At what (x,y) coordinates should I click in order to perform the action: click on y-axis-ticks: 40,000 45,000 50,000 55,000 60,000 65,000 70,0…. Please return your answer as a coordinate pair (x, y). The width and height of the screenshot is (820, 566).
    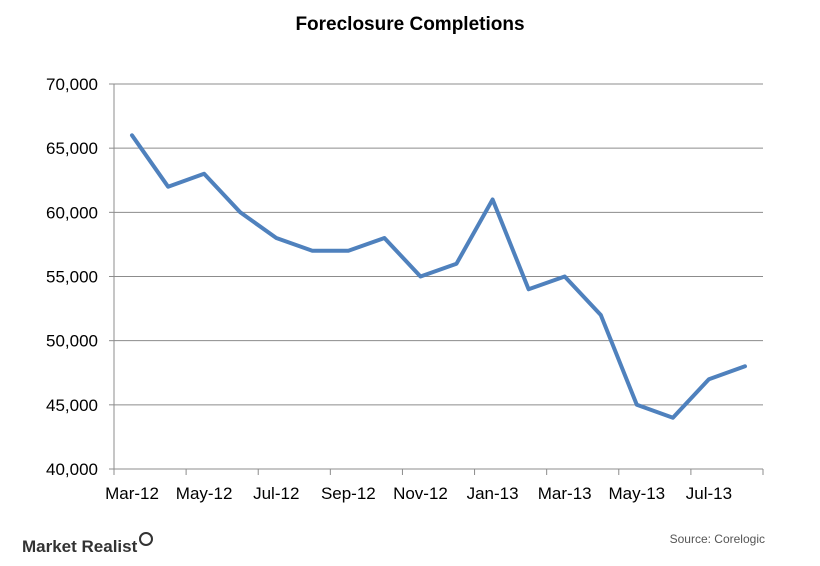
    Looking at the image, I should click on (80, 277).